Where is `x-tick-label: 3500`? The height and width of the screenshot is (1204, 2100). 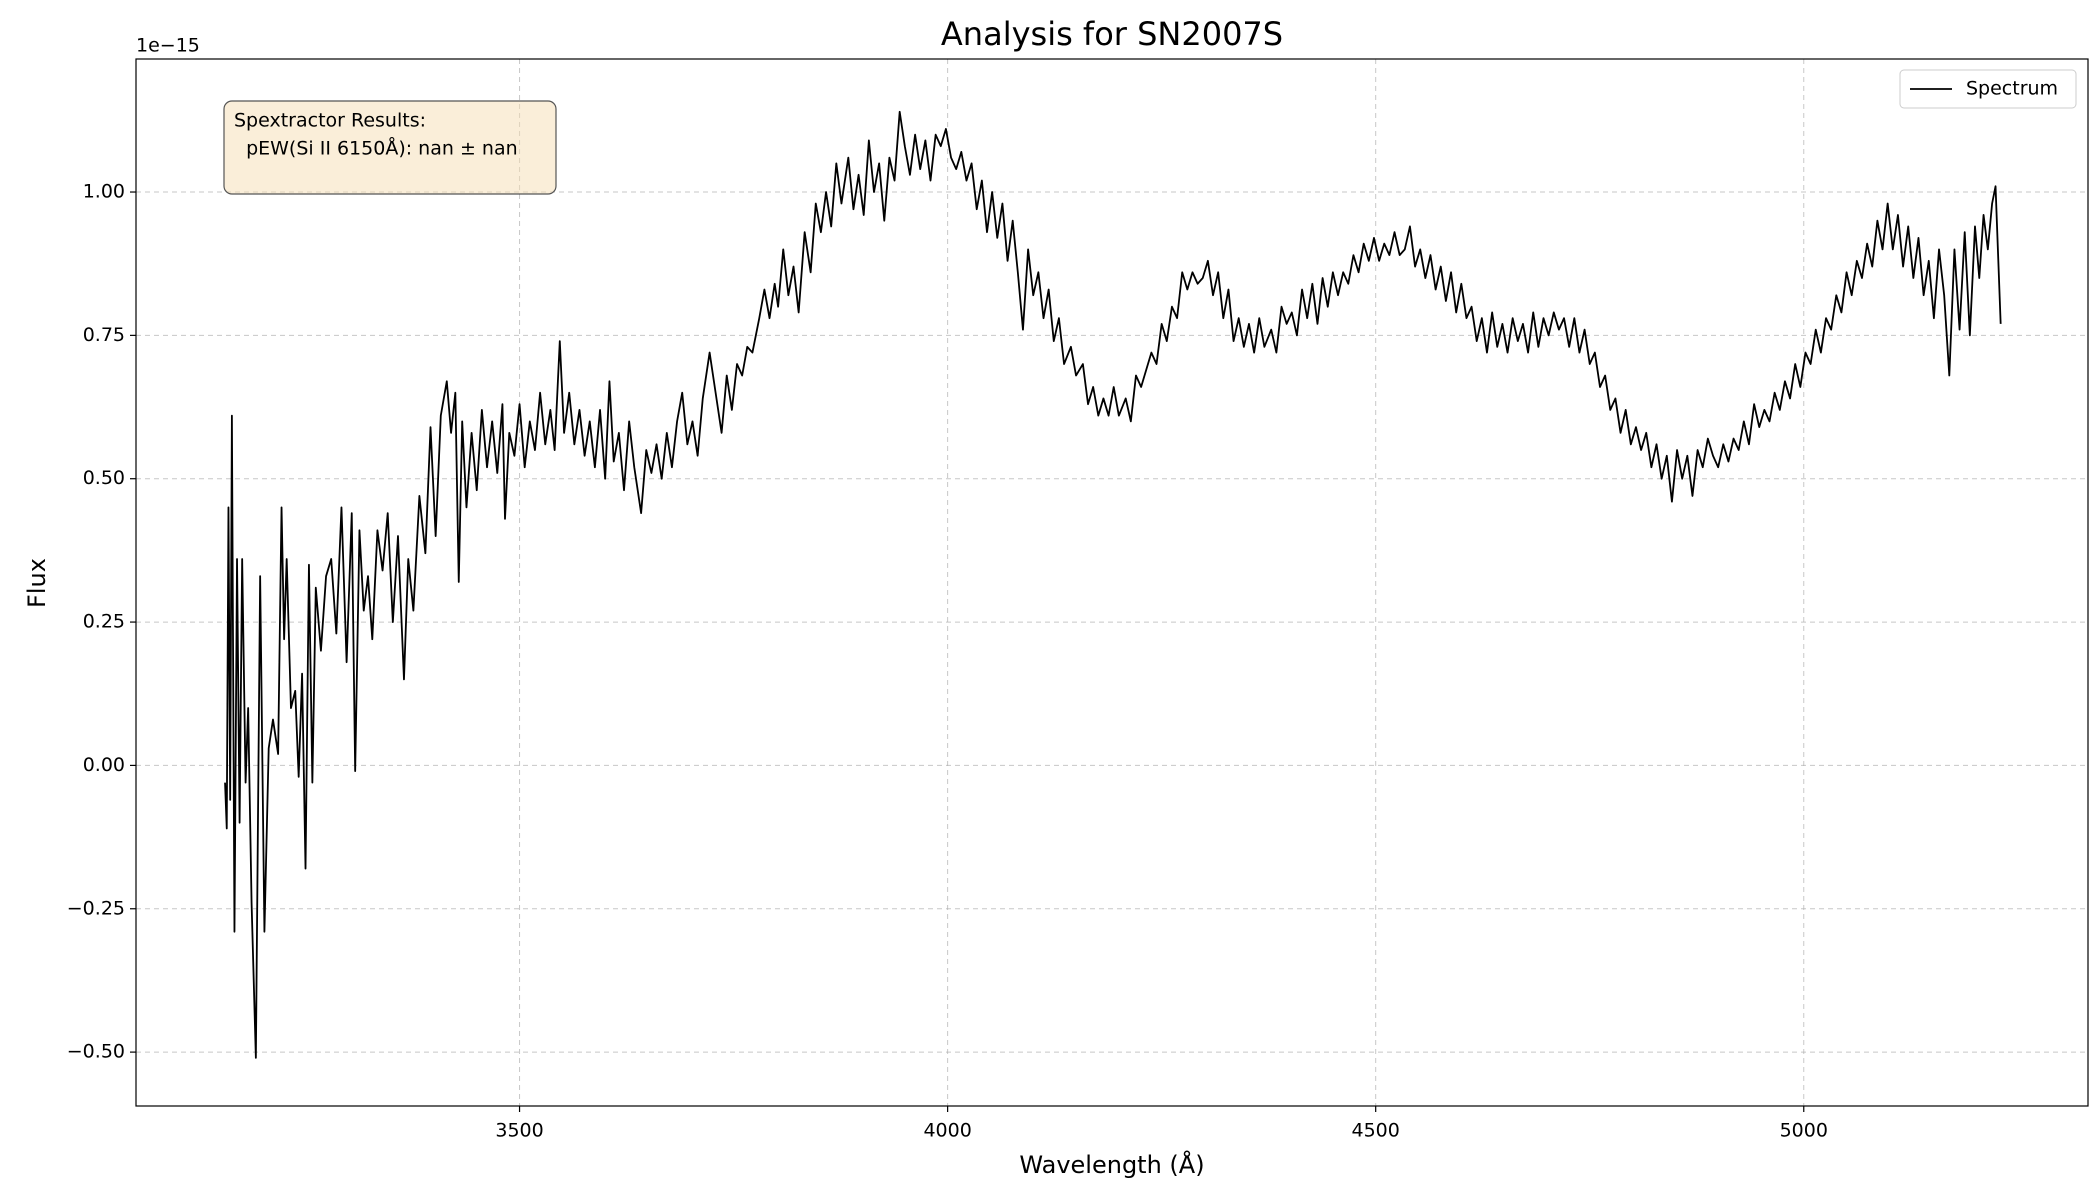 x-tick-label: 3500 is located at coordinates (519, 1131).